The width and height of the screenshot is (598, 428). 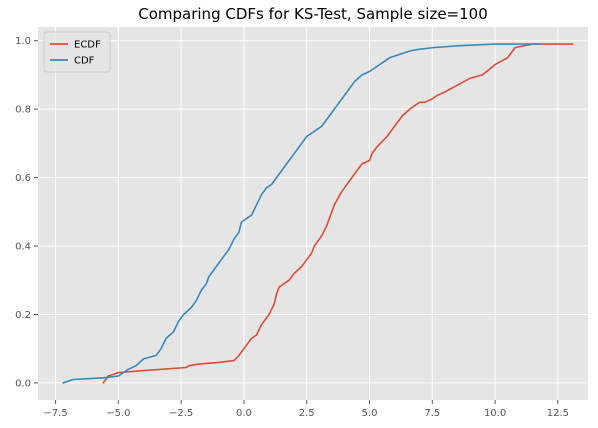 What do you see at coordinates (307, 413) in the screenshot?
I see `x-tick-label: 2.5` at bounding box center [307, 413].